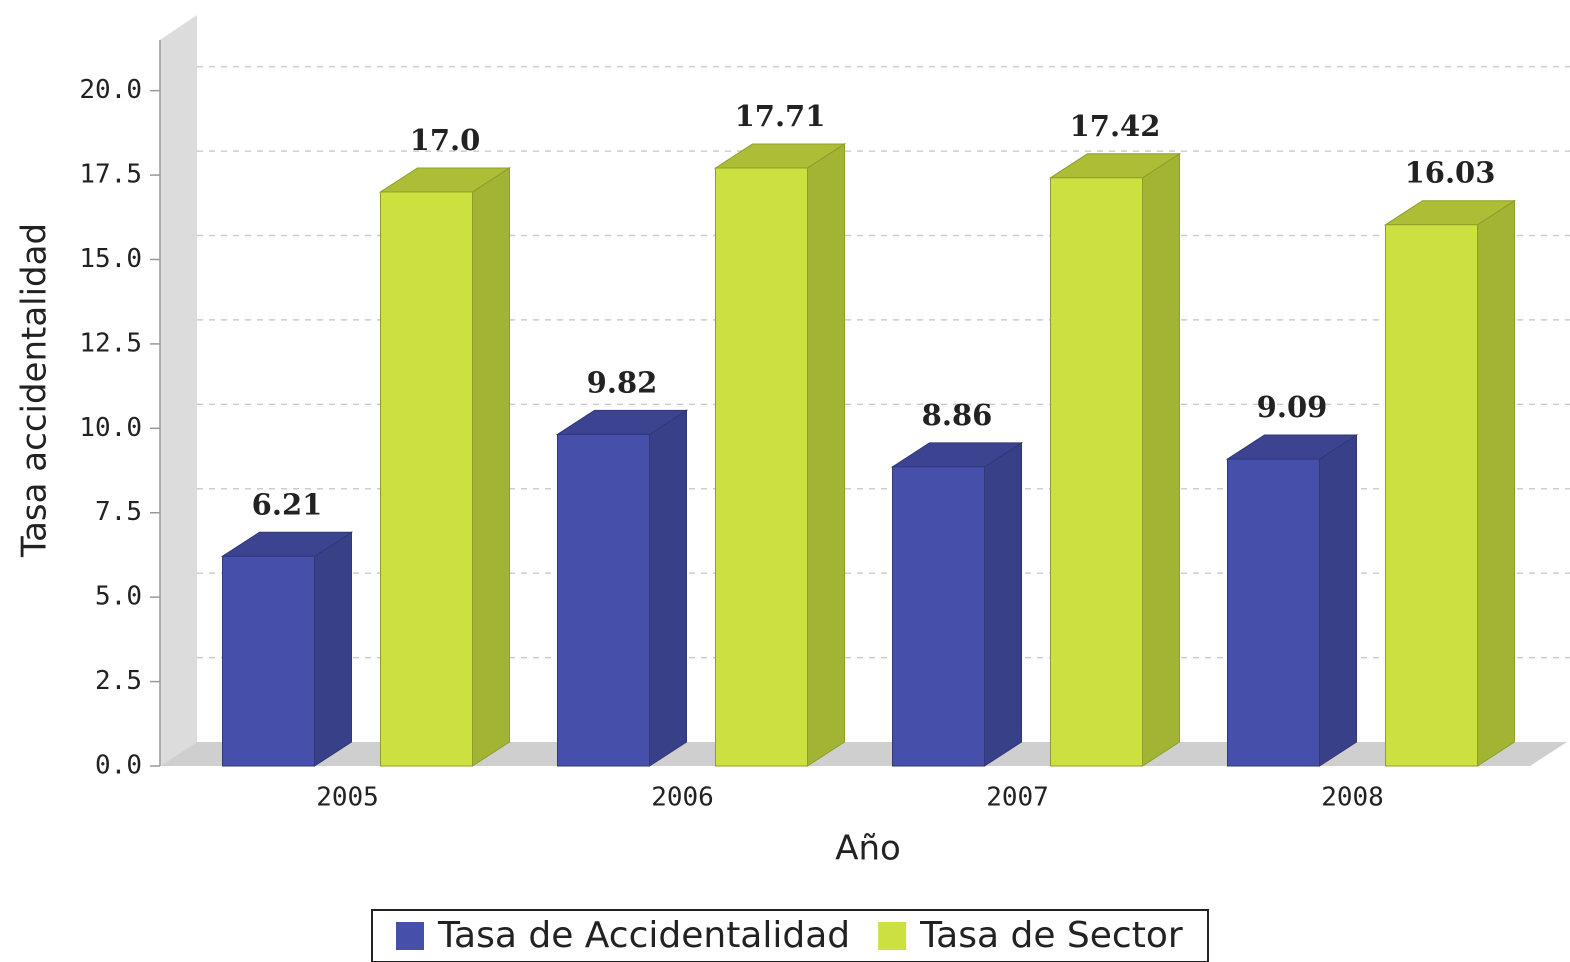  Describe the element at coordinates (178, 390) in the screenshot. I see `side-wall` at that location.